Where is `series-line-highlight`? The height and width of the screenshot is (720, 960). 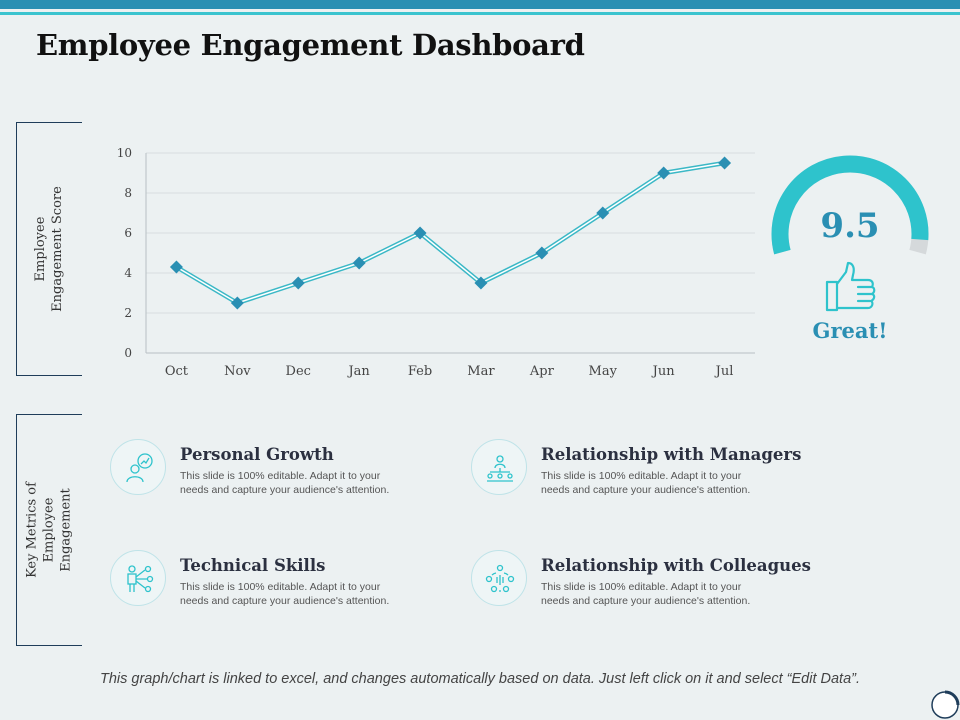 series-line-highlight is located at coordinates (450, 233).